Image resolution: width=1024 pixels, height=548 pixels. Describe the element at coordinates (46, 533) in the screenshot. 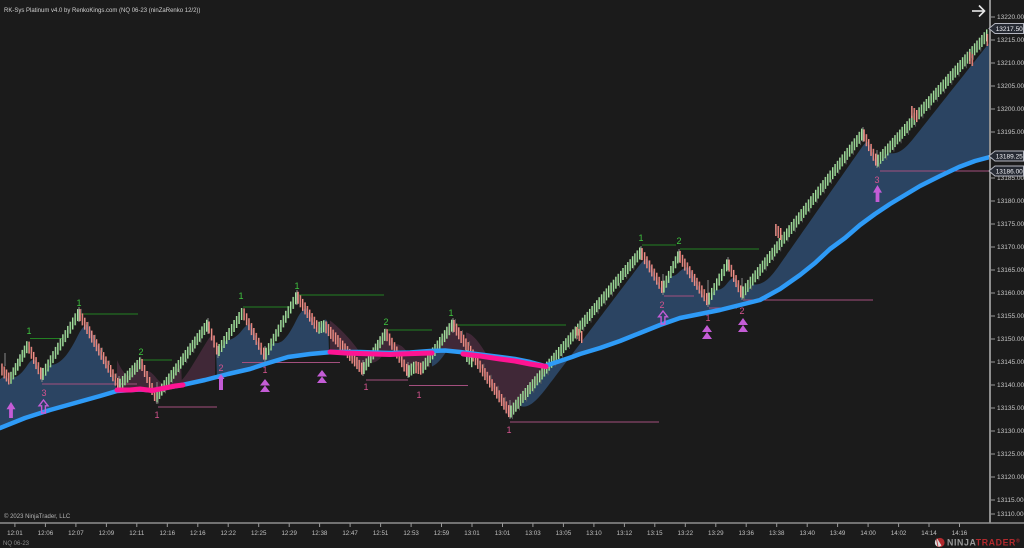

I see `svg-text: 12:06` at that location.